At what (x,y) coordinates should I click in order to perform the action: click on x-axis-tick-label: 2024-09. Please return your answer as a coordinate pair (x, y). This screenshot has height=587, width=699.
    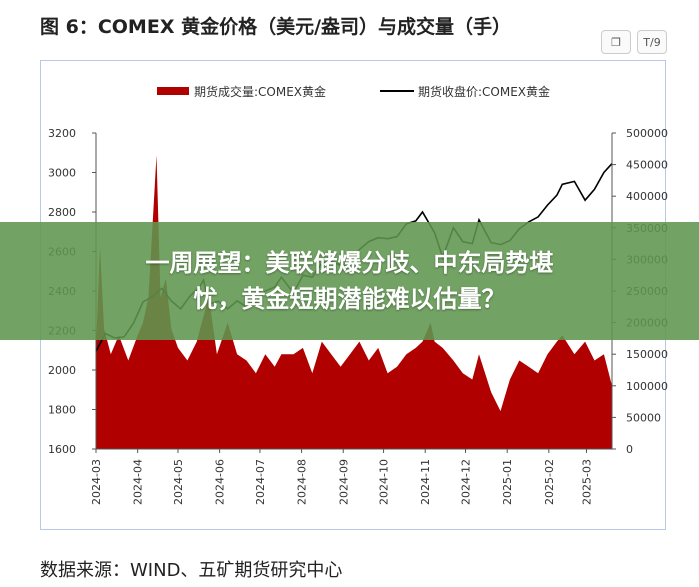
    Looking at the image, I should click on (343, 482).